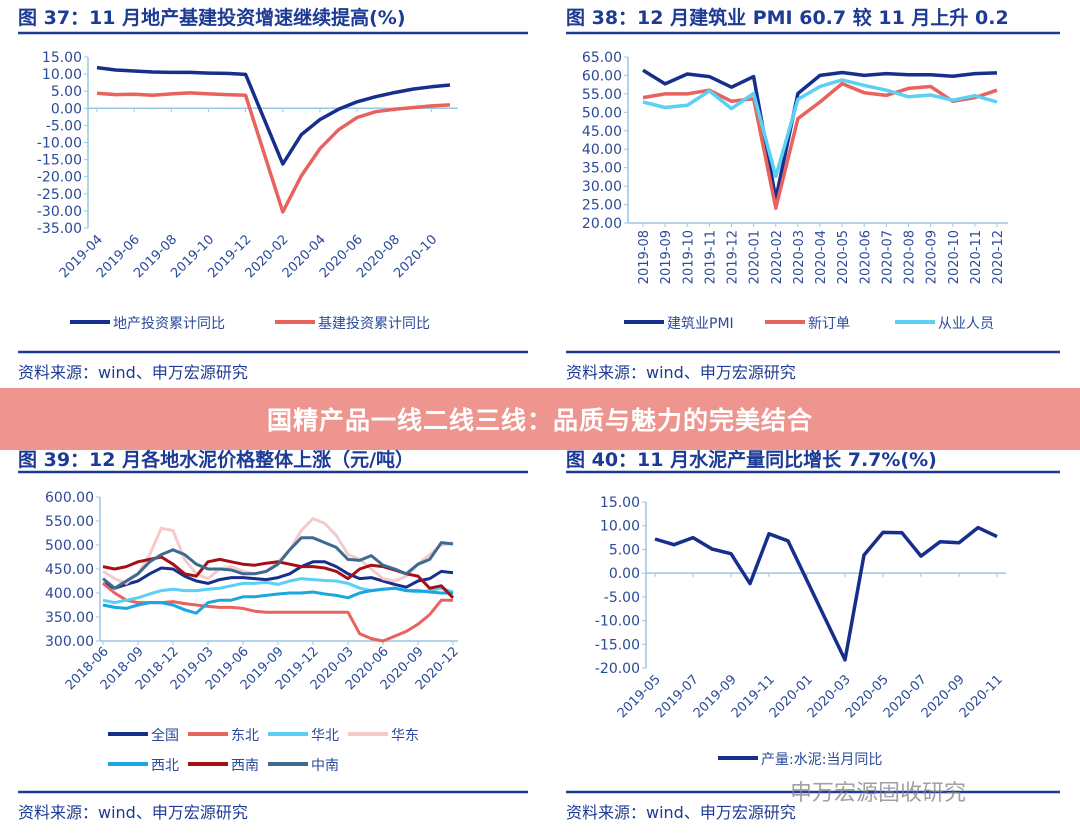  Describe the element at coordinates (998, 257) in the screenshot. I see `x-tick-label: 2020-12` at that location.